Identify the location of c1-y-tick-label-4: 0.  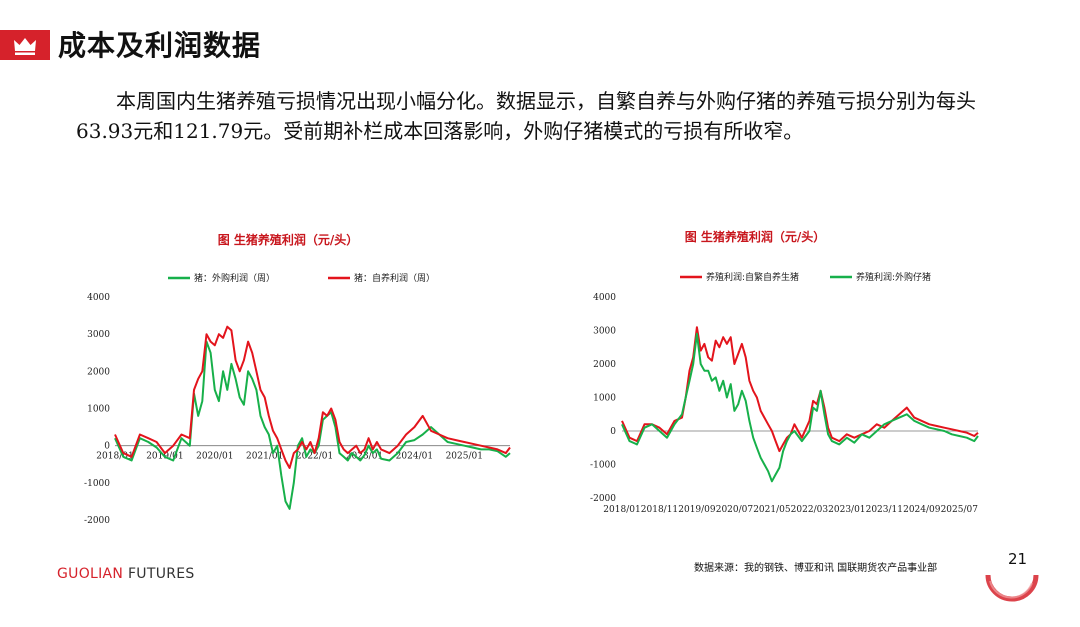
(613, 432).